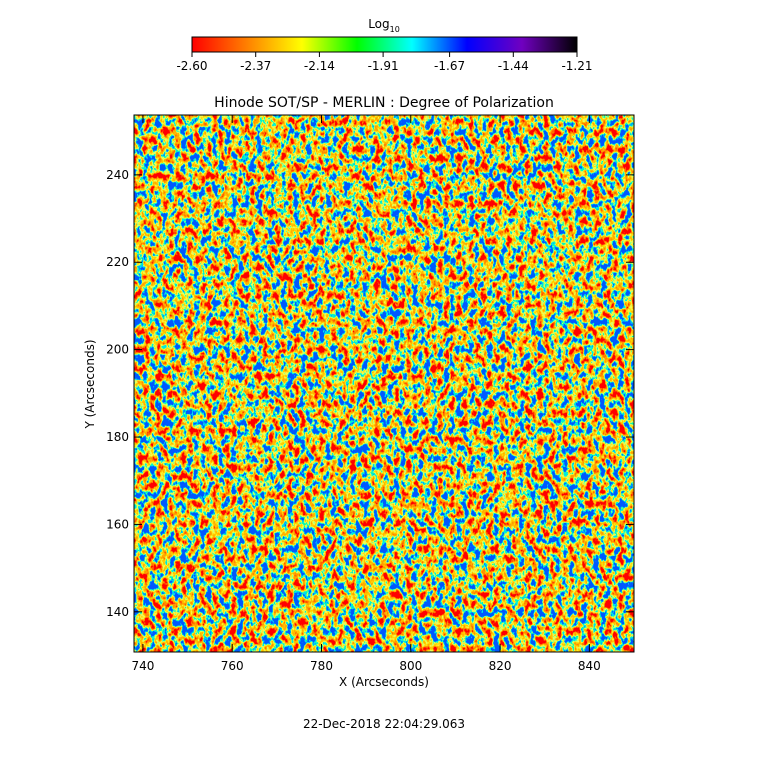 The image size is (768, 768). Describe the element at coordinates (383, 66) in the screenshot. I see `colorbar-tick-label: -1.91` at that location.